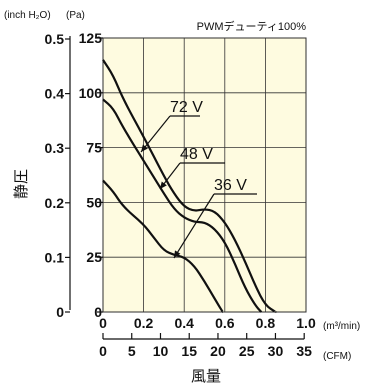 The width and height of the screenshot is (378, 392). Describe the element at coordinates (266, 323) in the screenshot. I see `x-tick-label-m3min: 0.8` at that location.